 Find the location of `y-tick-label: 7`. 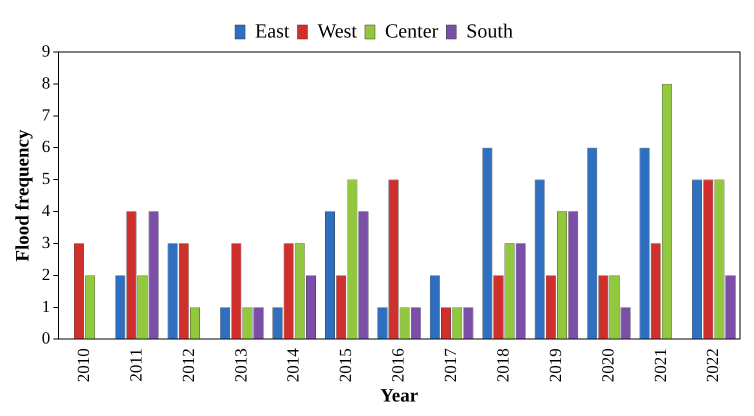

y-tick-label: 7 is located at coordinates (46, 114).